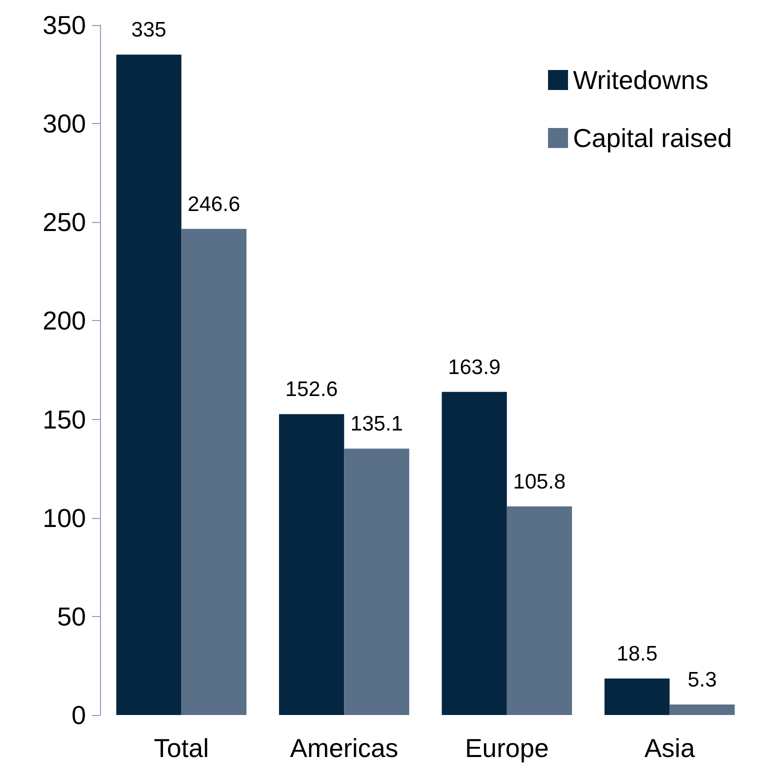 The image size is (759, 784). Describe the element at coordinates (214, 204) in the screenshot. I see `data-label: 246.6` at that location.